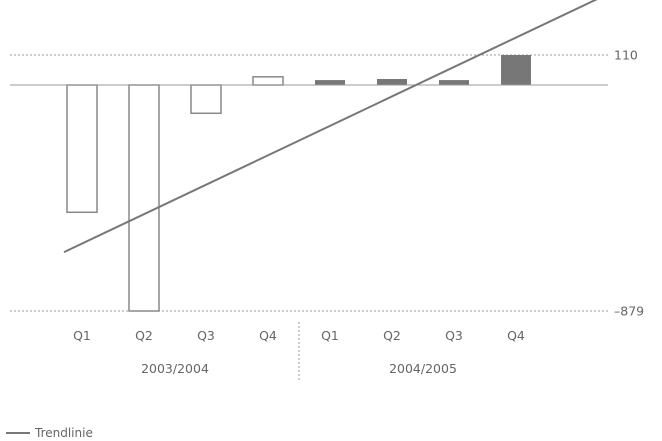 The height and width of the screenshot is (441, 662). What do you see at coordinates (392, 335) in the screenshot?
I see `x-tick-5: Q2` at bounding box center [392, 335].